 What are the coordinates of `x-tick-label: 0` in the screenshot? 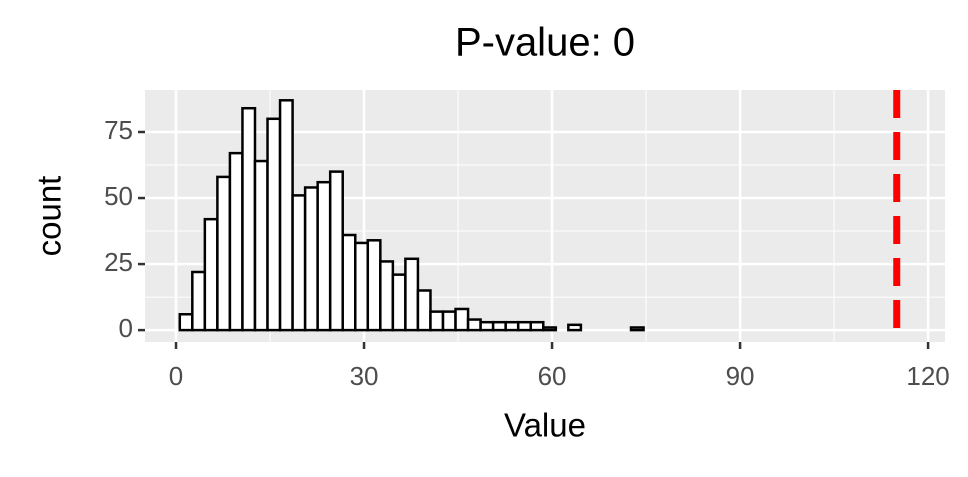 It's located at (176, 376).